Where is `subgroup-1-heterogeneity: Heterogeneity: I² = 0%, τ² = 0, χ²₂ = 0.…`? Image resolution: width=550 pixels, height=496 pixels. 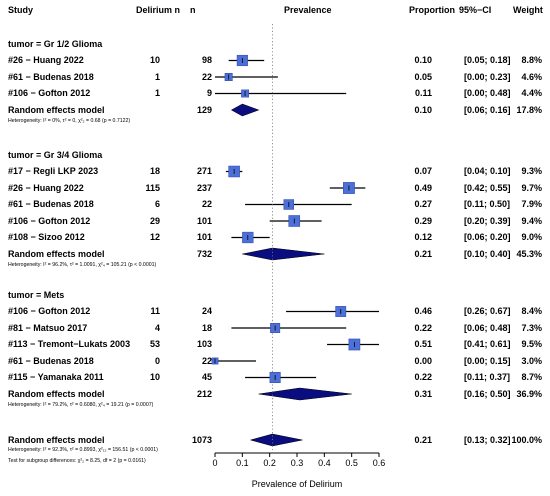
subgroup-1-heterogeneity: Heterogeneity: I² = 0%, τ² = 0, χ²₂ = 0.… is located at coordinates (69, 120).